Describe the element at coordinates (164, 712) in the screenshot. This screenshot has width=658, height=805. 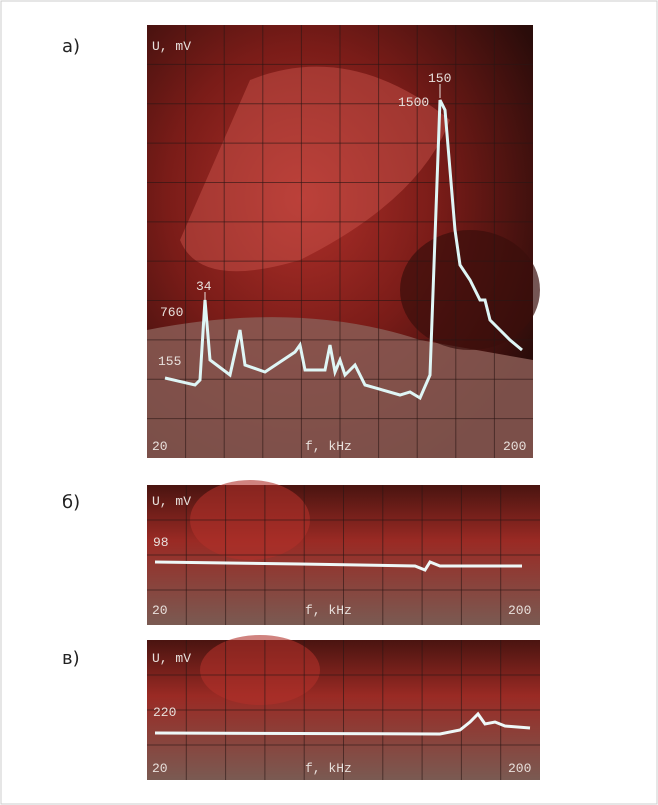
I see `annotation: 220` at that location.